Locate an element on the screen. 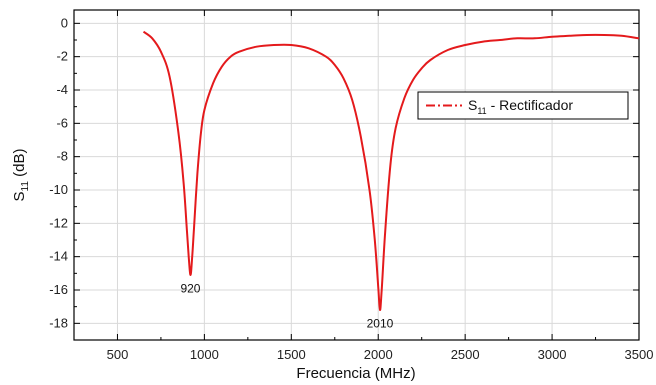 Image resolution: width=656 pixels, height=385 pixels. y-tick-label-6: -12 is located at coordinates (58, 222).